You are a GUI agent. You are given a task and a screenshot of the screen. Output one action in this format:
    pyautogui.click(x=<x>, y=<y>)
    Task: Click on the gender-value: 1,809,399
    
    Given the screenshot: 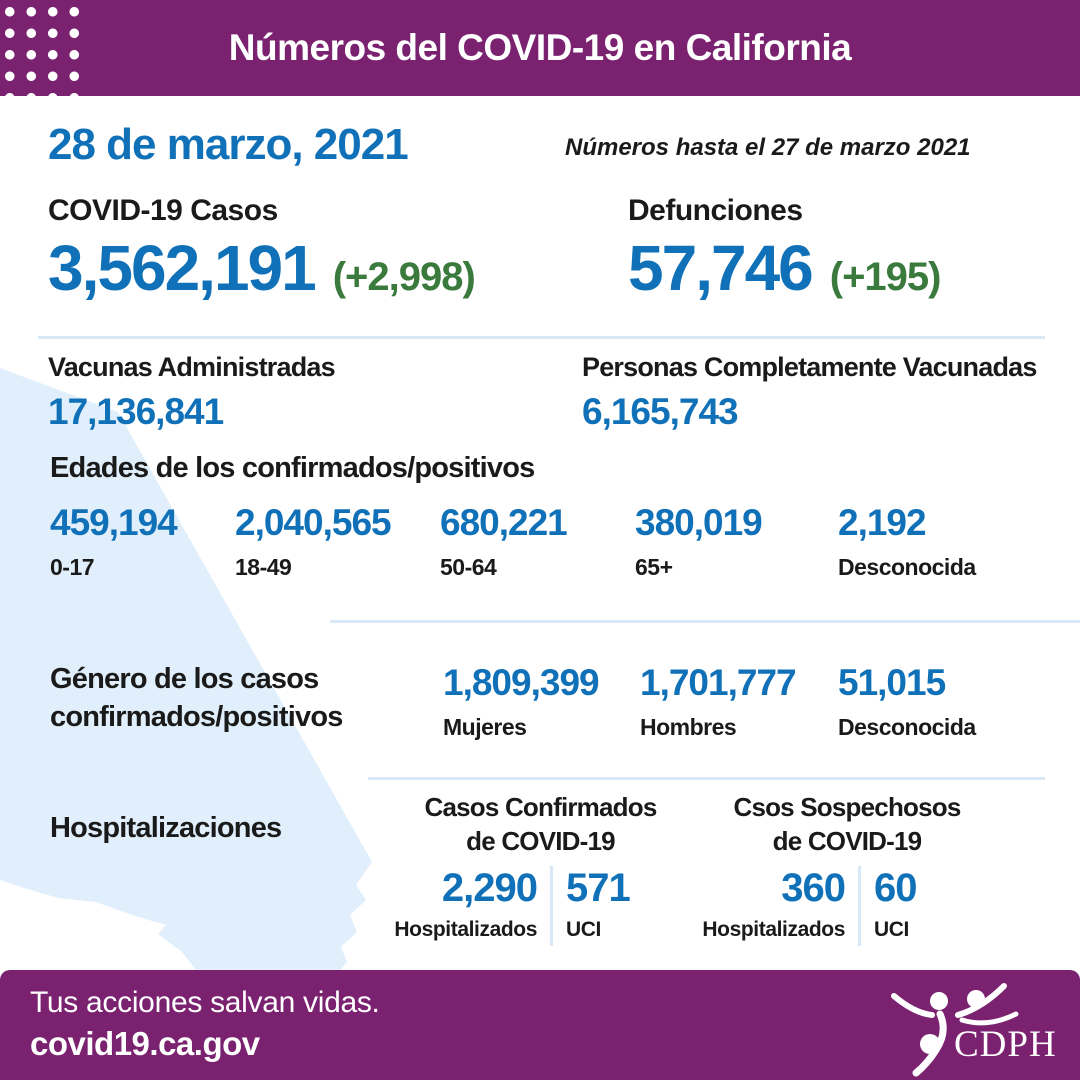 What is the action you would take?
    pyautogui.click(x=521, y=682)
    